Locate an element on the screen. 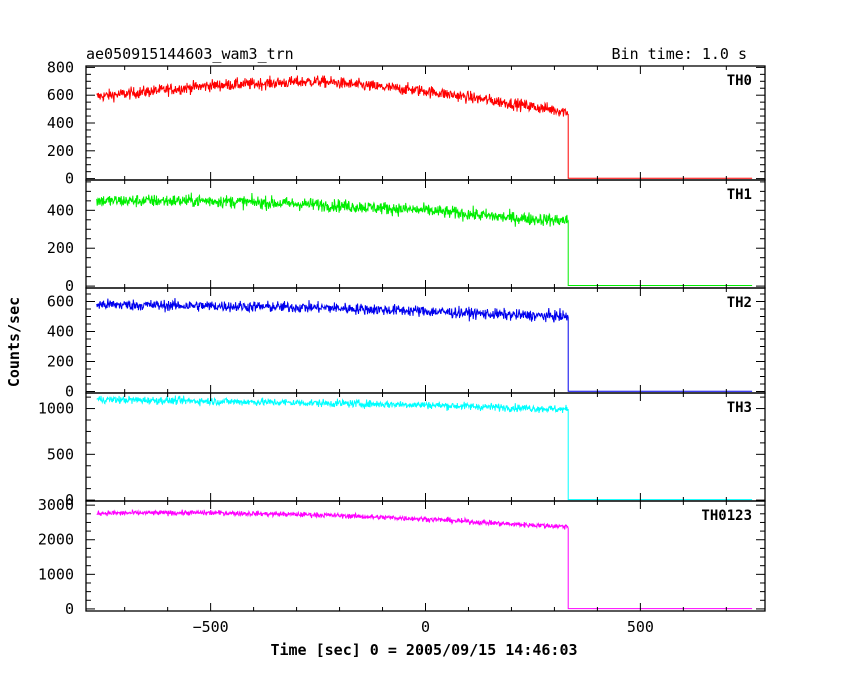 Image resolution: width=850 pixels, height=680 pixels. panel-label-th1: TH1 is located at coordinates (739, 195).